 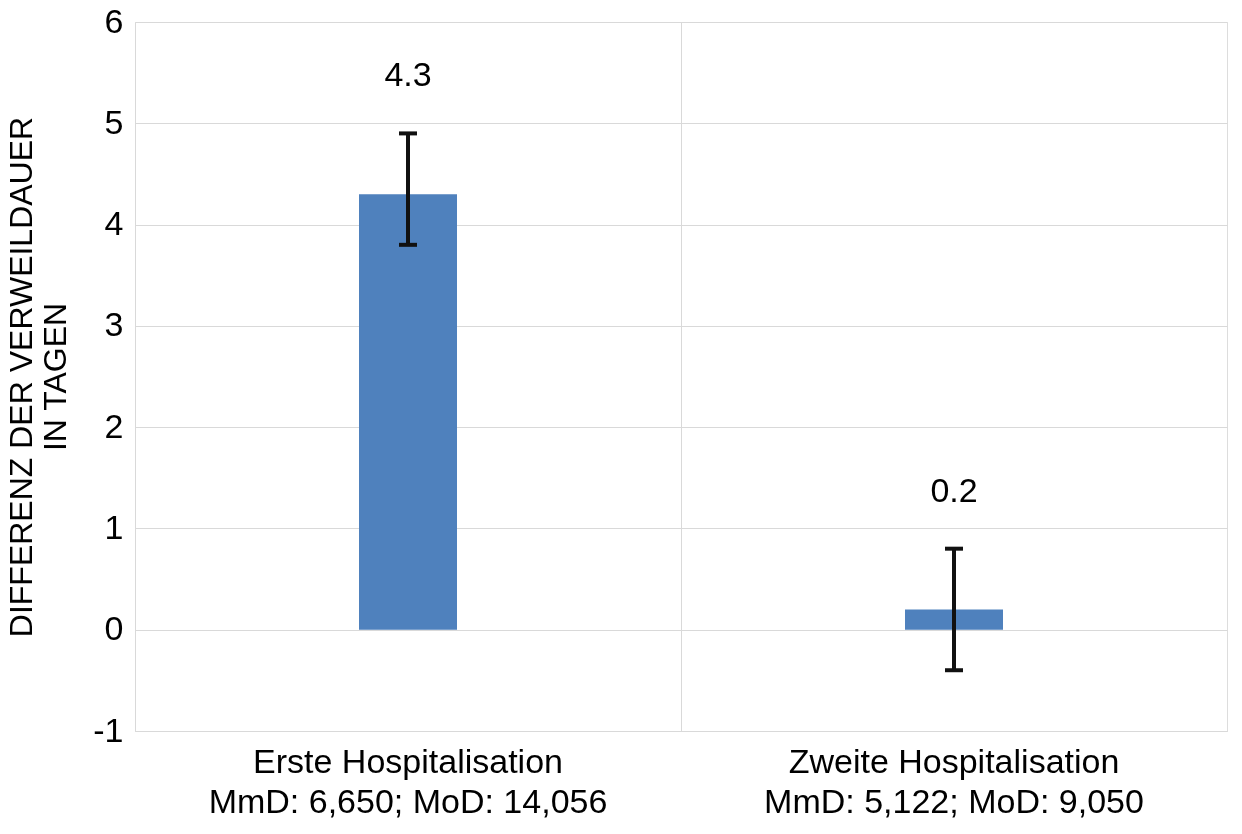 What do you see at coordinates (114, 628) in the screenshot?
I see `y-tick-label: 0` at bounding box center [114, 628].